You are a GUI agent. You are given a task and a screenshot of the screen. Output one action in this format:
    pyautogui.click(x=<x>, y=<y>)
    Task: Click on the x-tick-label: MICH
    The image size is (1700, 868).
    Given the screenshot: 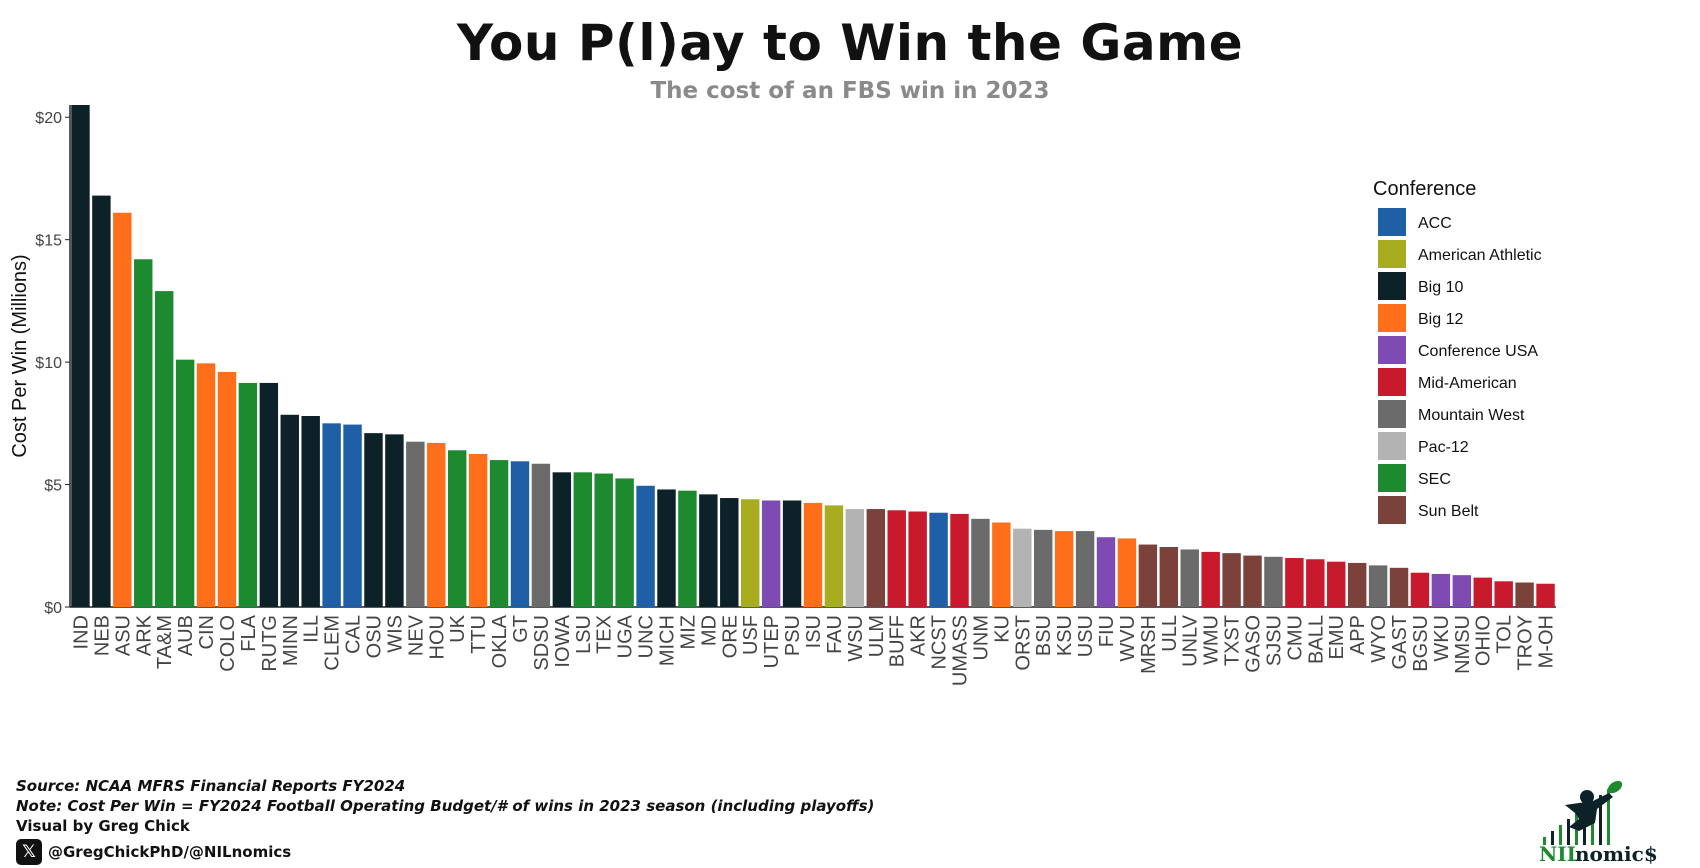 What is the action you would take?
    pyautogui.click(x=667, y=640)
    